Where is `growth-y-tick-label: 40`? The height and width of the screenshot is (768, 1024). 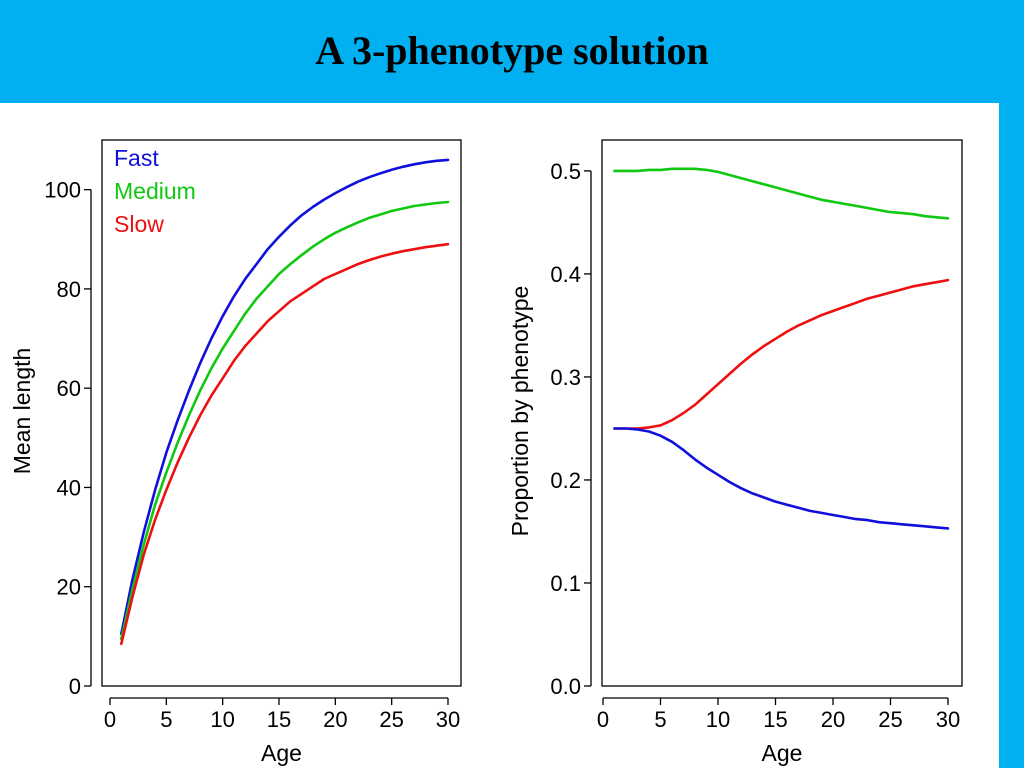
growth-y-tick-label: 40 is located at coordinates (69, 487).